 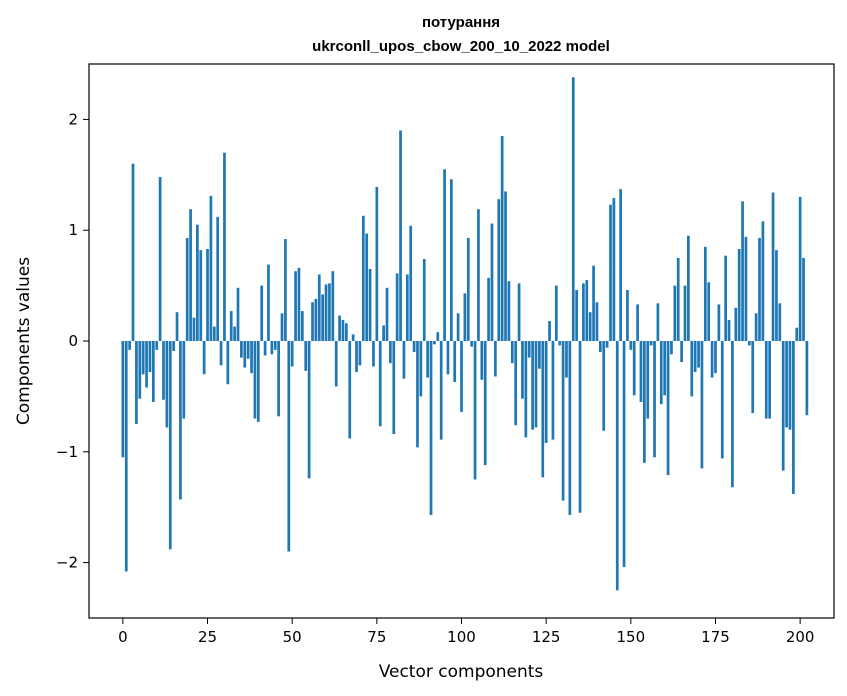 I want to click on x-tick-label: 0, so click(x=123, y=637).